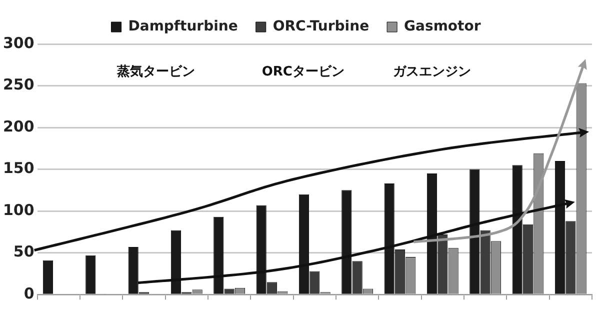 This screenshot has height=320, width=600. I want to click on legend-label: Dampfturbine, so click(183, 26).